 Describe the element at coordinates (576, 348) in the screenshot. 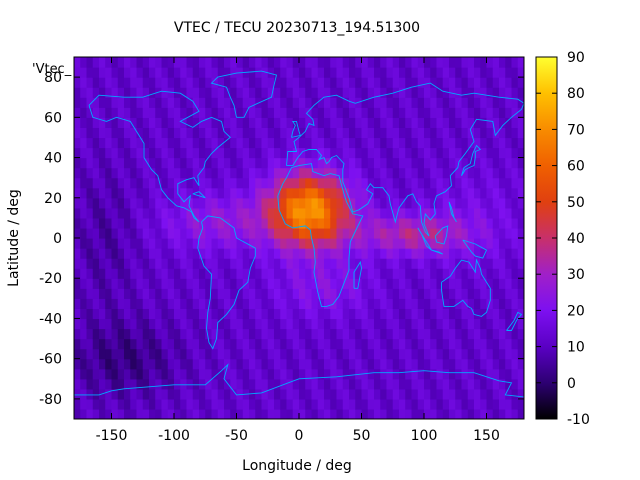

I see `colorbar-tick-label: 10` at that location.